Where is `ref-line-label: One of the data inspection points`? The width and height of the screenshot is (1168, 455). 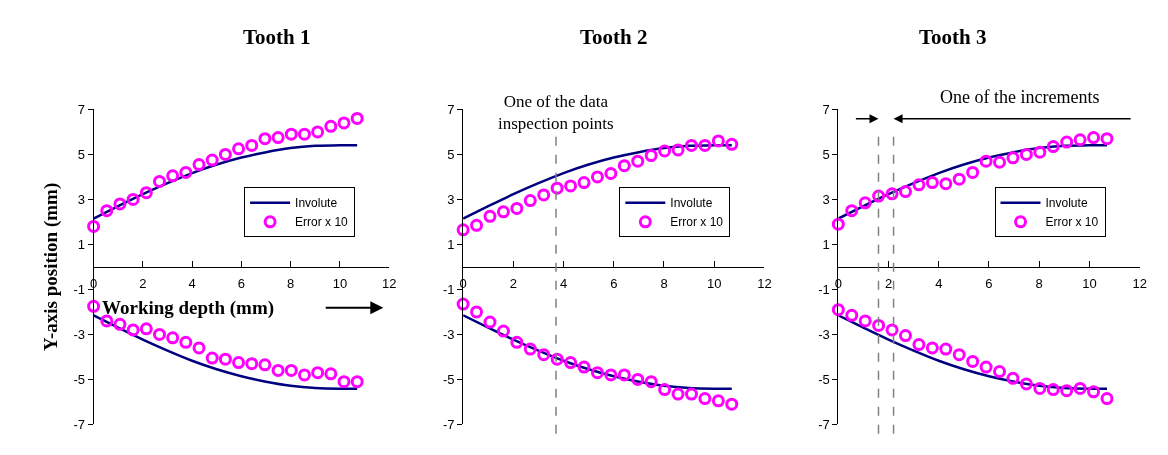
ref-line-label: One of the data inspection points is located at coordinates (556, 113).